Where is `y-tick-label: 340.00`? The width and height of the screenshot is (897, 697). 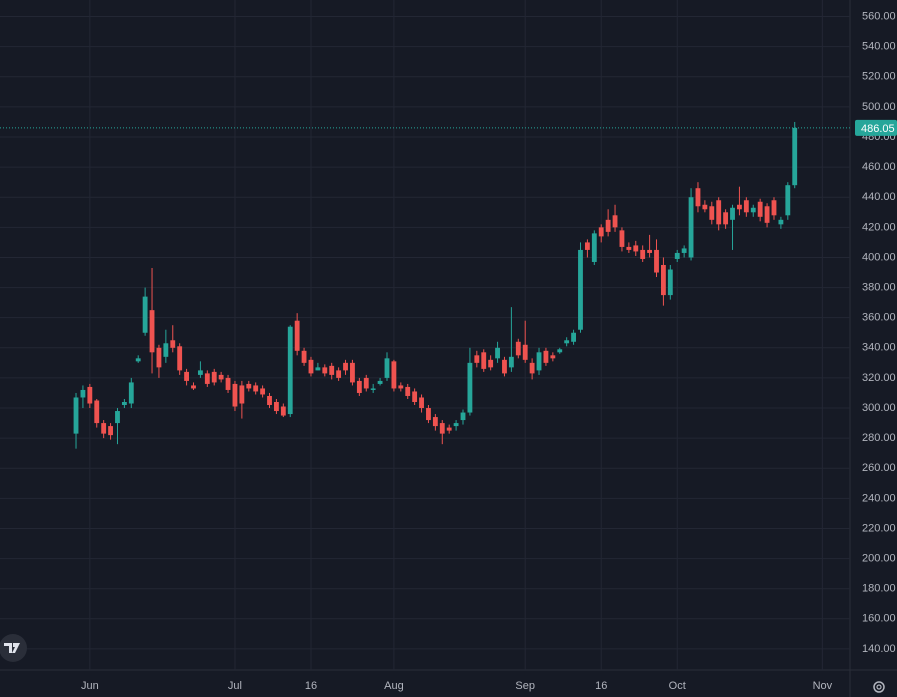
y-tick-label: 340.00 is located at coordinates (879, 348).